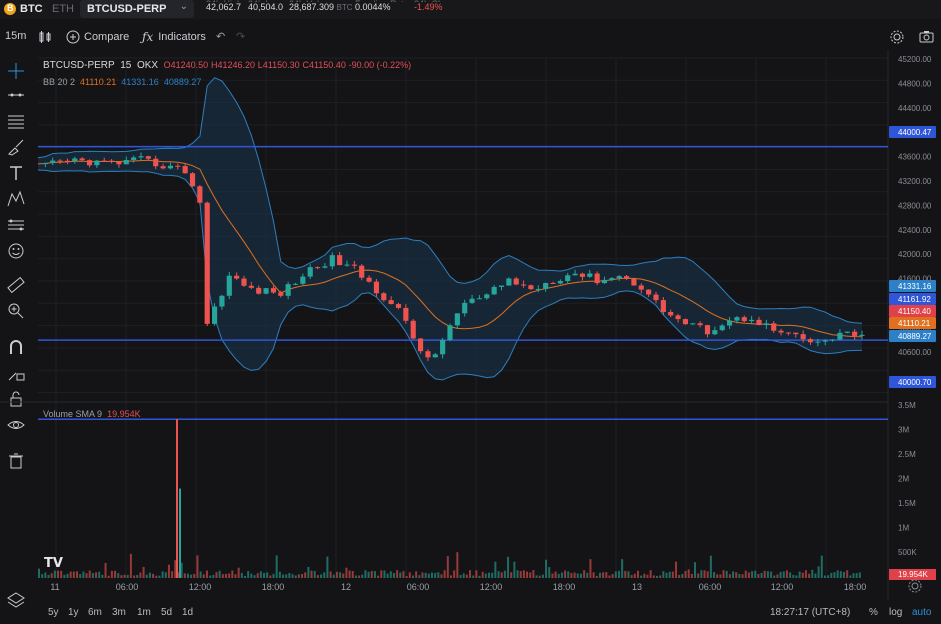 The width and height of the screenshot is (941, 624). What do you see at coordinates (16, 36) in the screenshot?
I see `interval-selector: 15m` at bounding box center [16, 36].